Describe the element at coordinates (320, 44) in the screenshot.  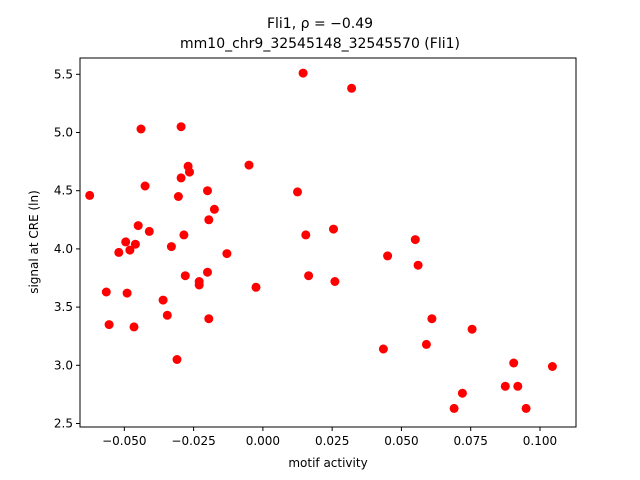
I see `chart-subtitle: mm10_chr9_32545148_32545570 (Fli1)` at that location.